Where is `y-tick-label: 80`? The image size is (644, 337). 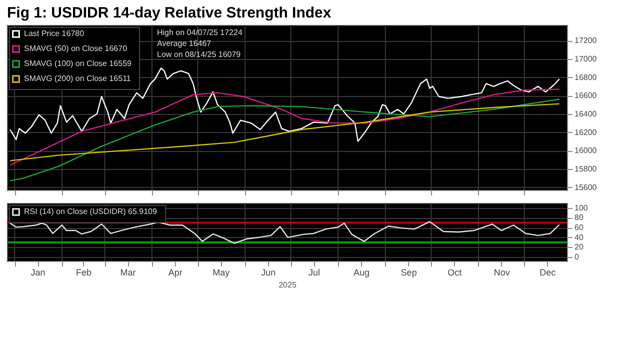
y-tick-label: 80 is located at coordinates (579, 217).